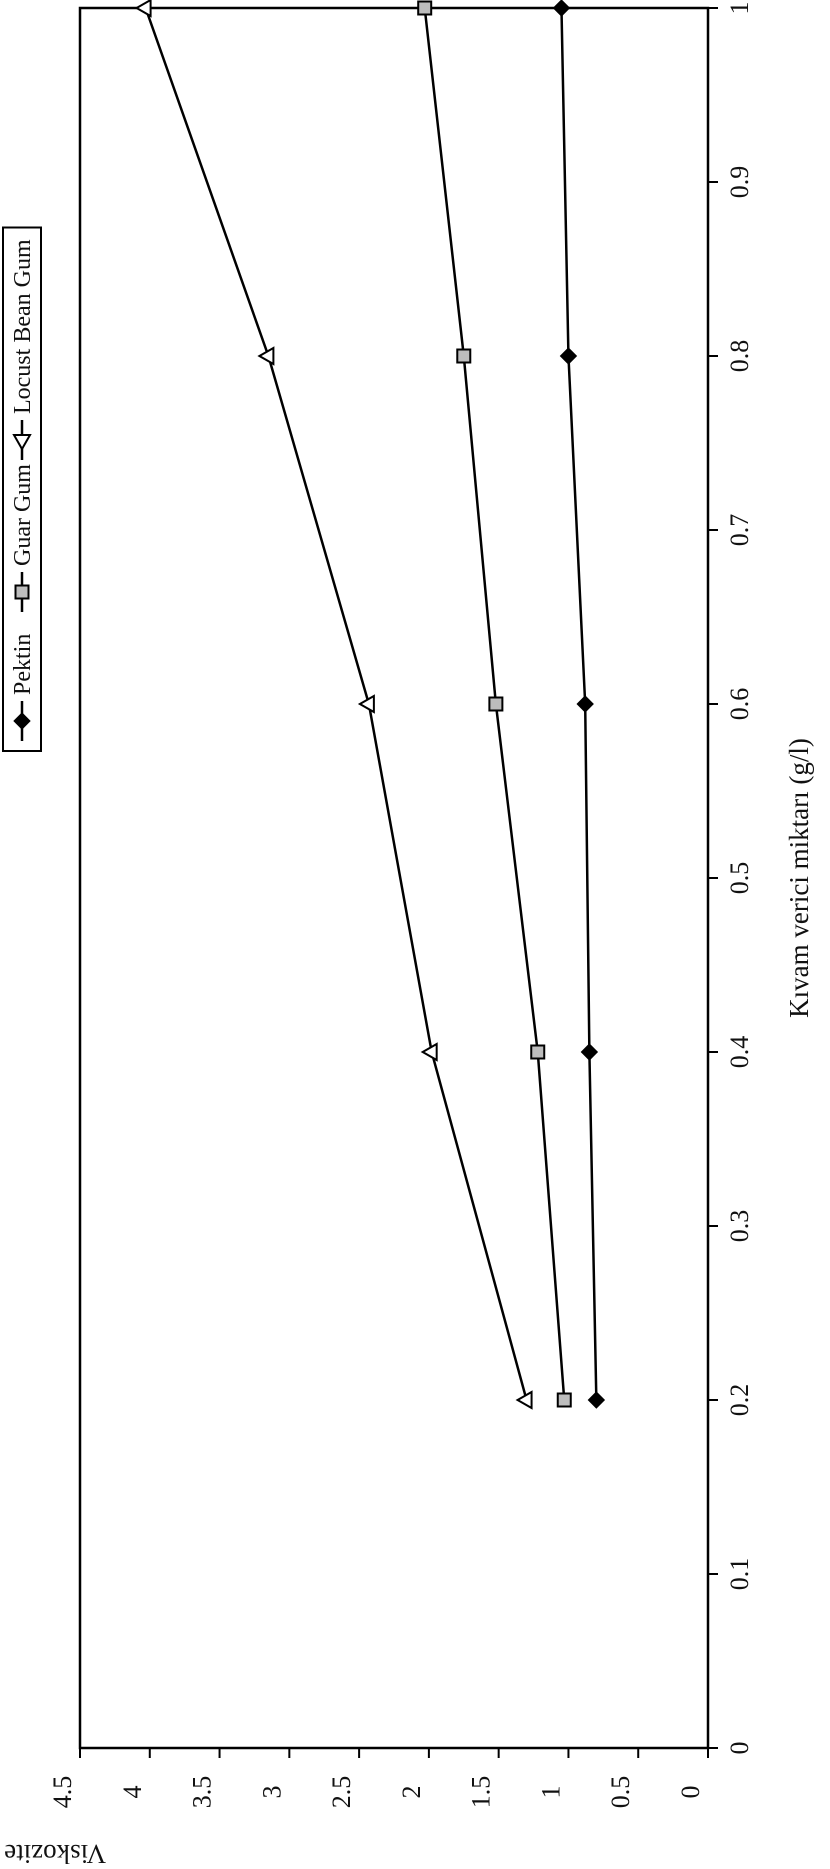  What do you see at coordinates (739, 1400) in the screenshot?
I see `x-tick-label: 0.2` at bounding box center [739, 1400].